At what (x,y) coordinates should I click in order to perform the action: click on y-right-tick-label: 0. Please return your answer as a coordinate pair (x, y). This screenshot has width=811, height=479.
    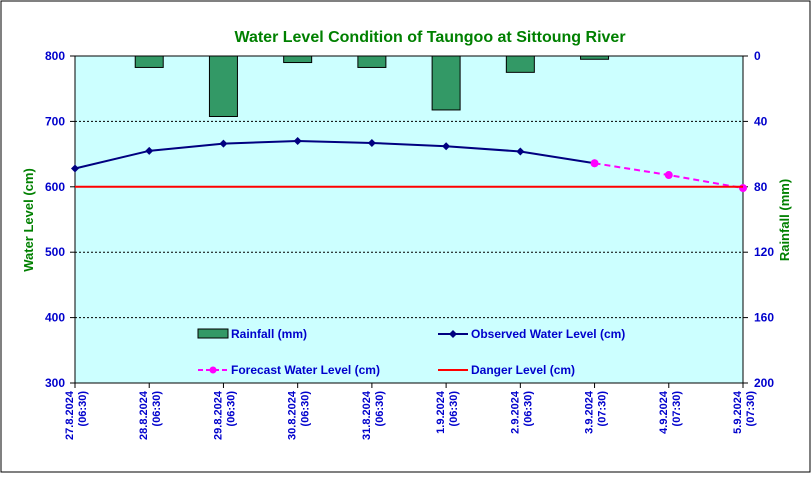
    Looking at the image, I should click on (757, 56).